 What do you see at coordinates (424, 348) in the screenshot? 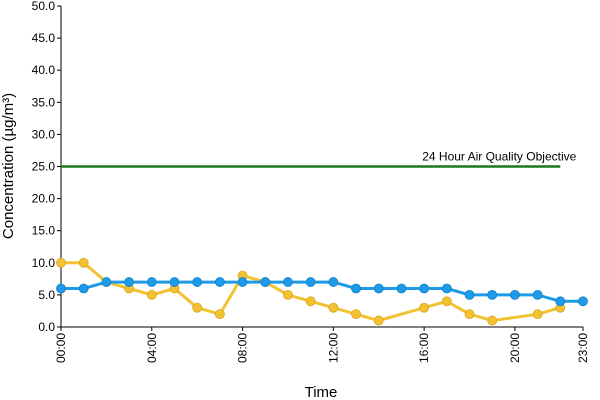
I see `x-tick-label: 16:00` at bounding box center [424, 348].